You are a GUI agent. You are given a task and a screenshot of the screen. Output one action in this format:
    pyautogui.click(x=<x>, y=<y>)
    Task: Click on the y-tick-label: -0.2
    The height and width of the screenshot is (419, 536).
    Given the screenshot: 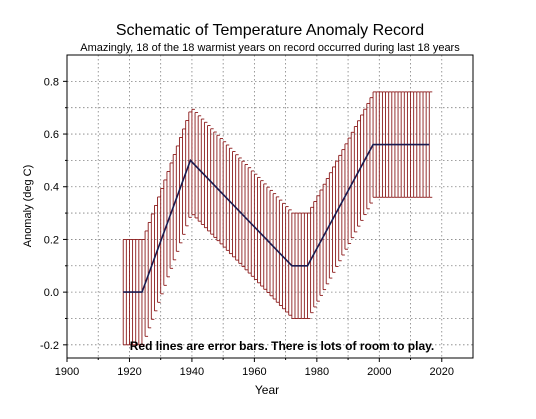 What is the action you would take?
    pyautogui.click(x=49, y=346)
    